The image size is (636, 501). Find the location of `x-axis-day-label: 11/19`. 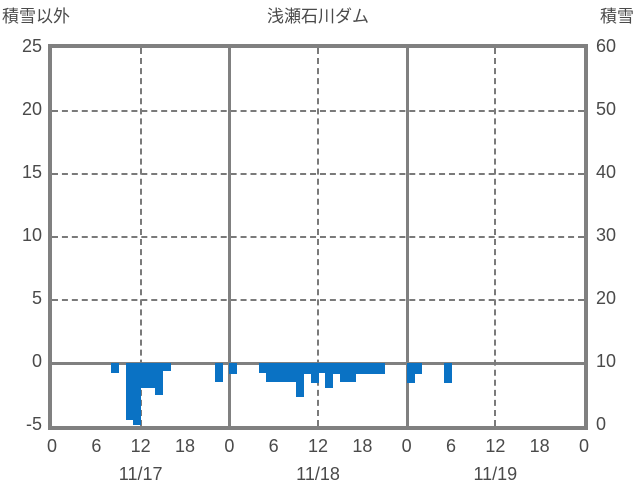

x-axis-day-label: 11/19 is located at coordinates (495, 474).